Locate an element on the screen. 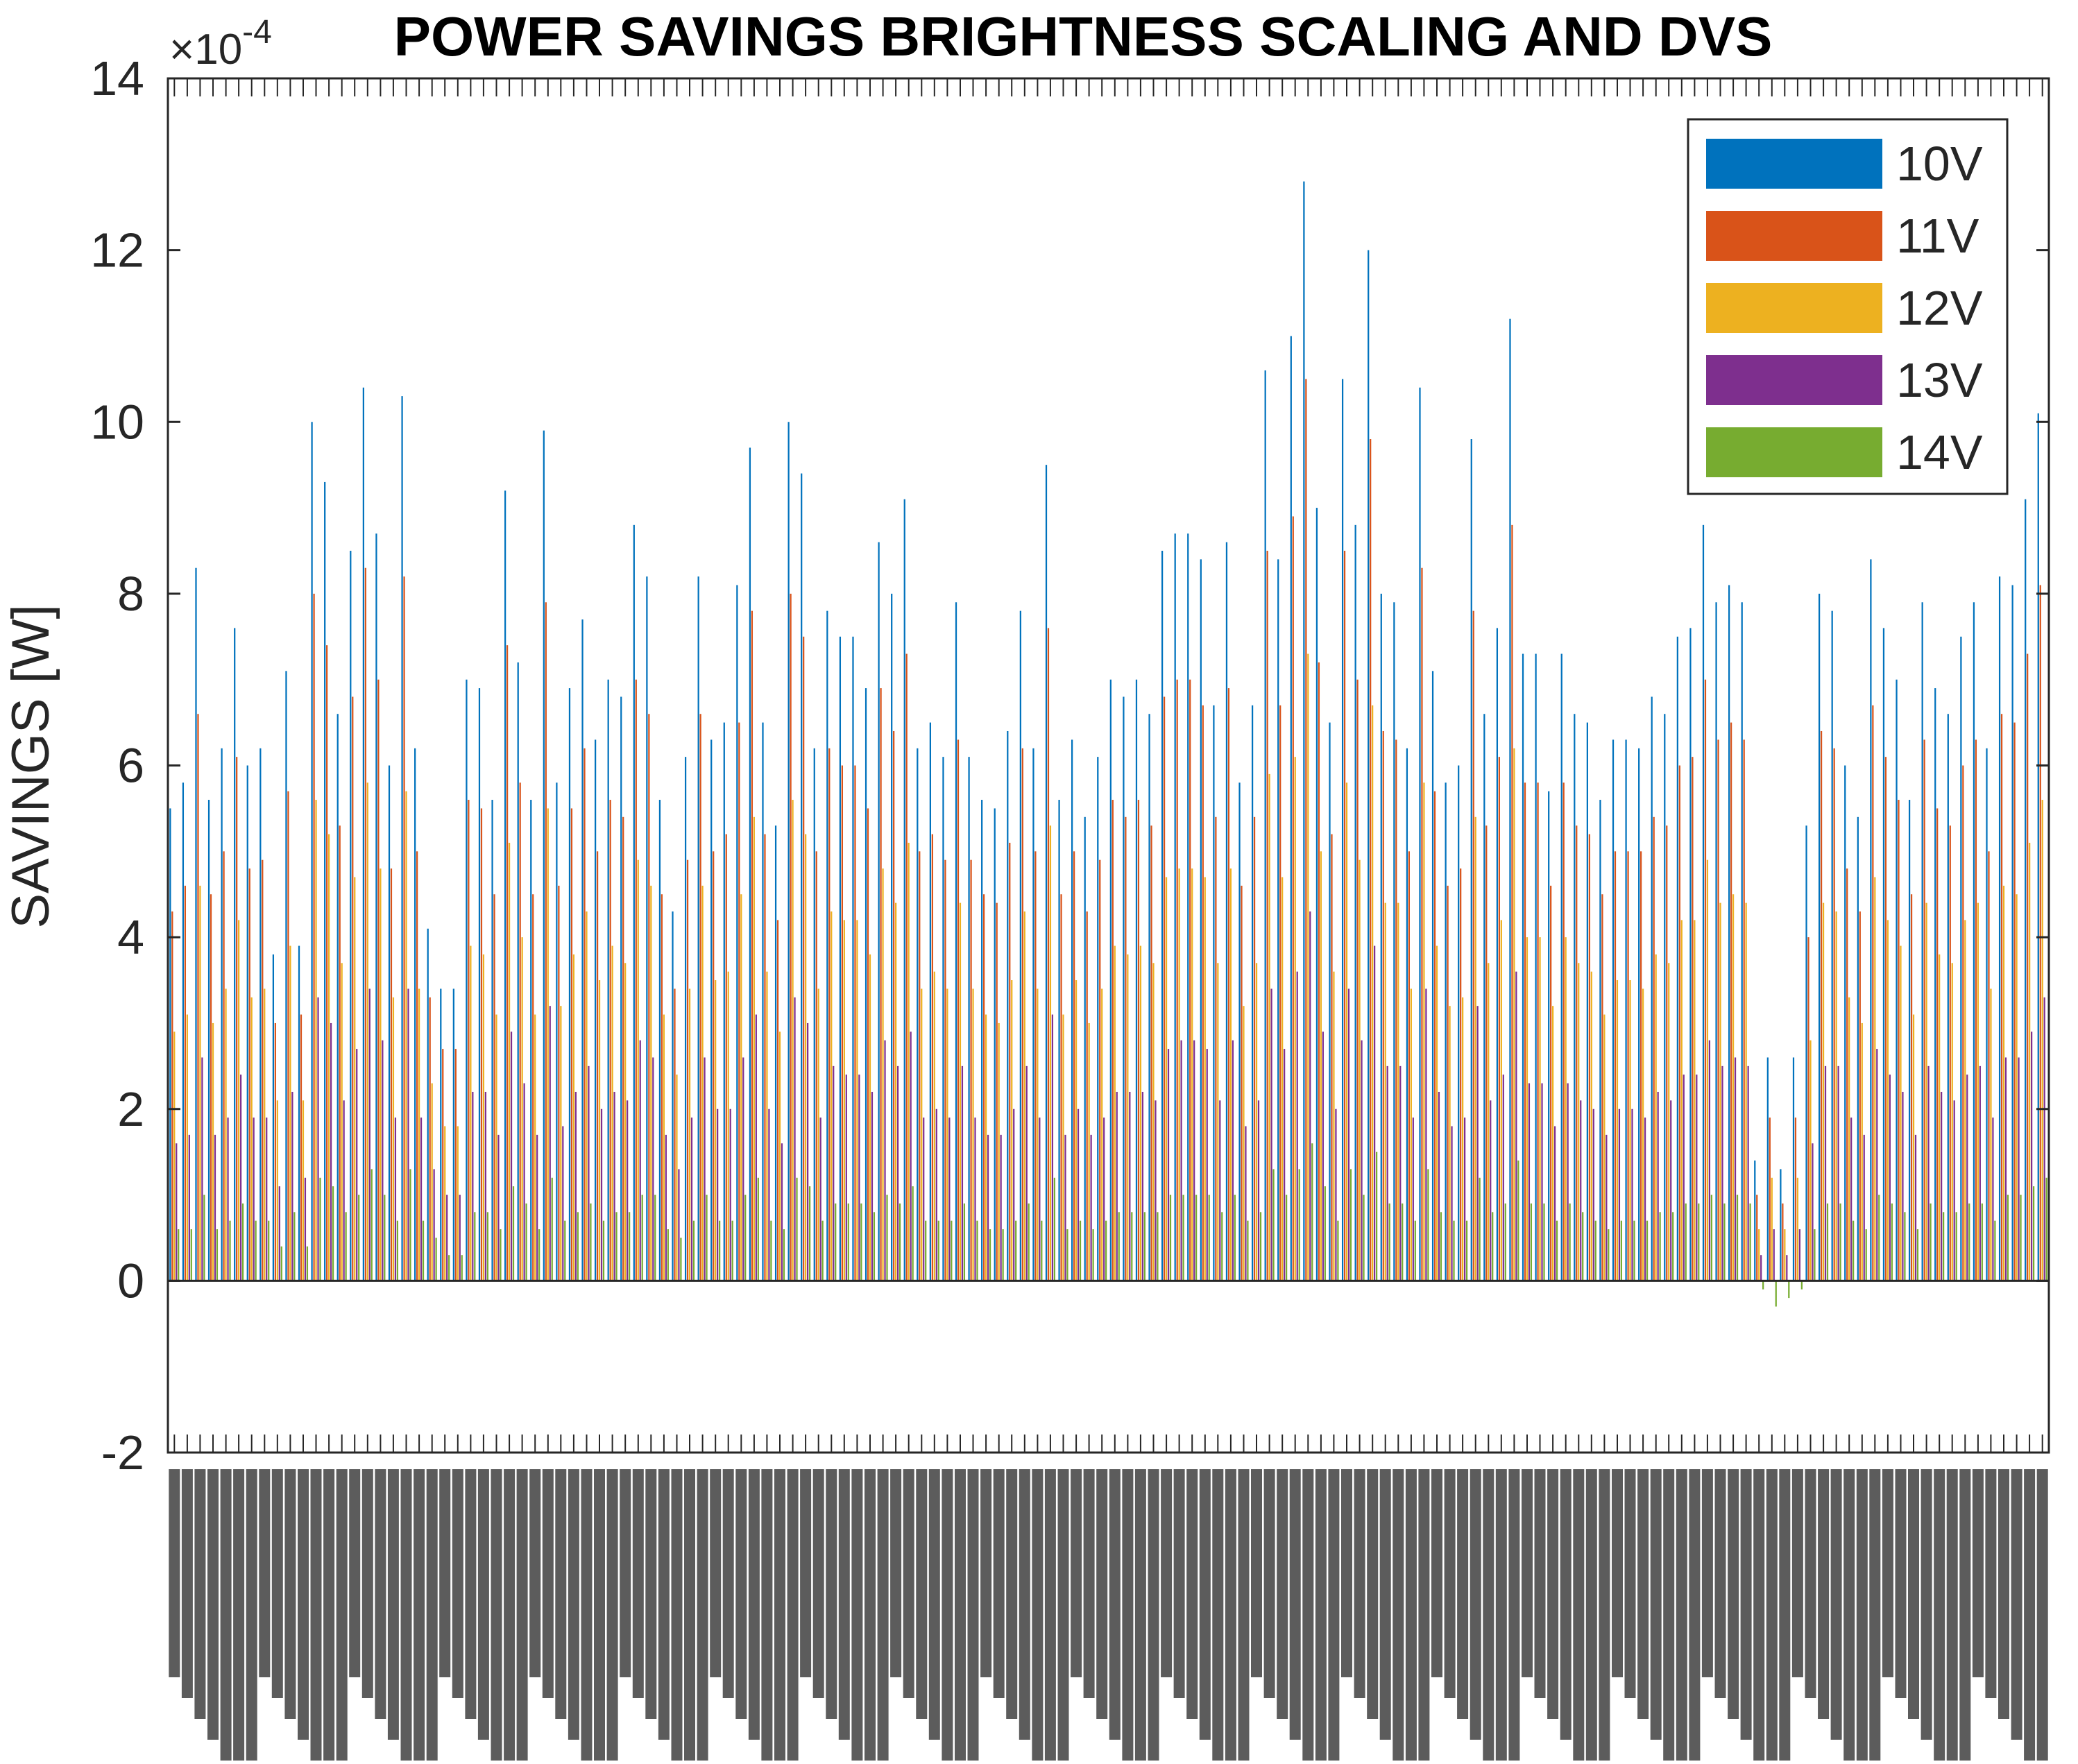 The height and width of the screenshot is (1764, 2078). y-axis-label: SAVINGS [W] is located at coordinates (30, 766).